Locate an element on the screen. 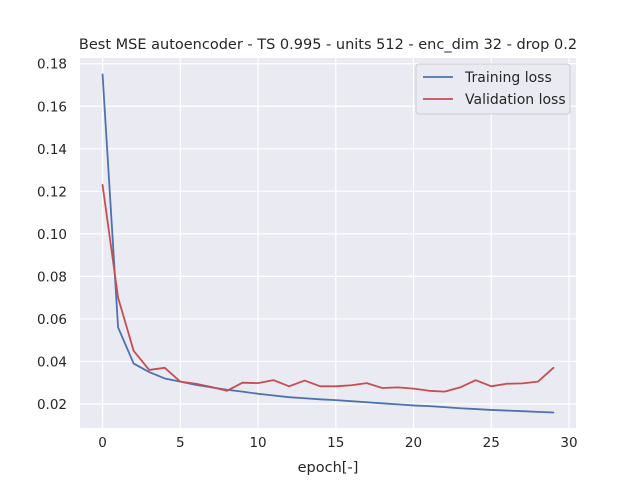  y-tick-label: 0.10 is located at coordinates (52, 235).